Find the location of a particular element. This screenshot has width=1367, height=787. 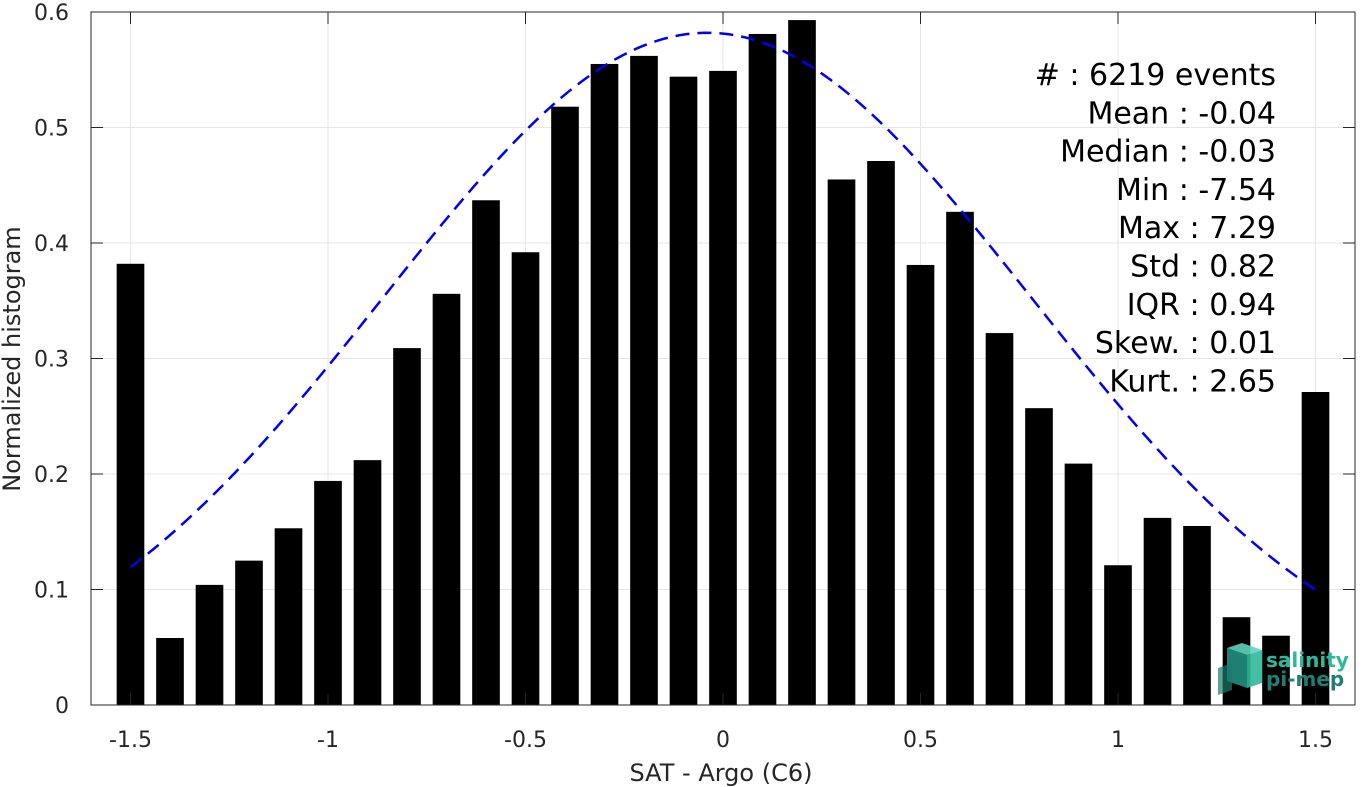

y-tick-label: 0.4 is located at coordinates (51, 244).